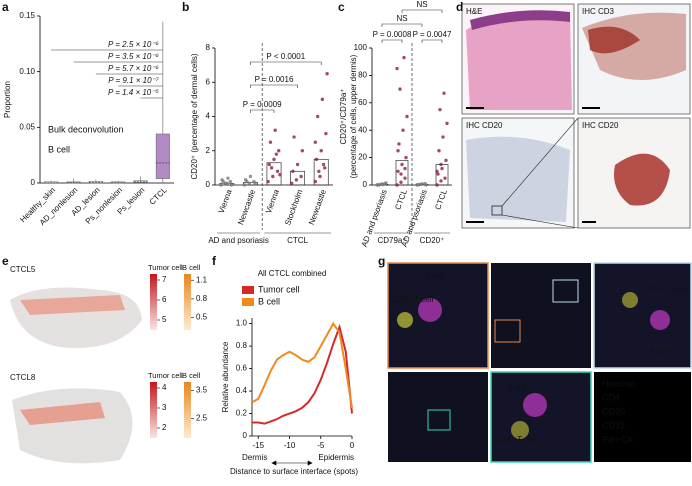  Describe the element at coordinates (613, 411) in the screenshot. I see `channel-legend: CD20` at that location.